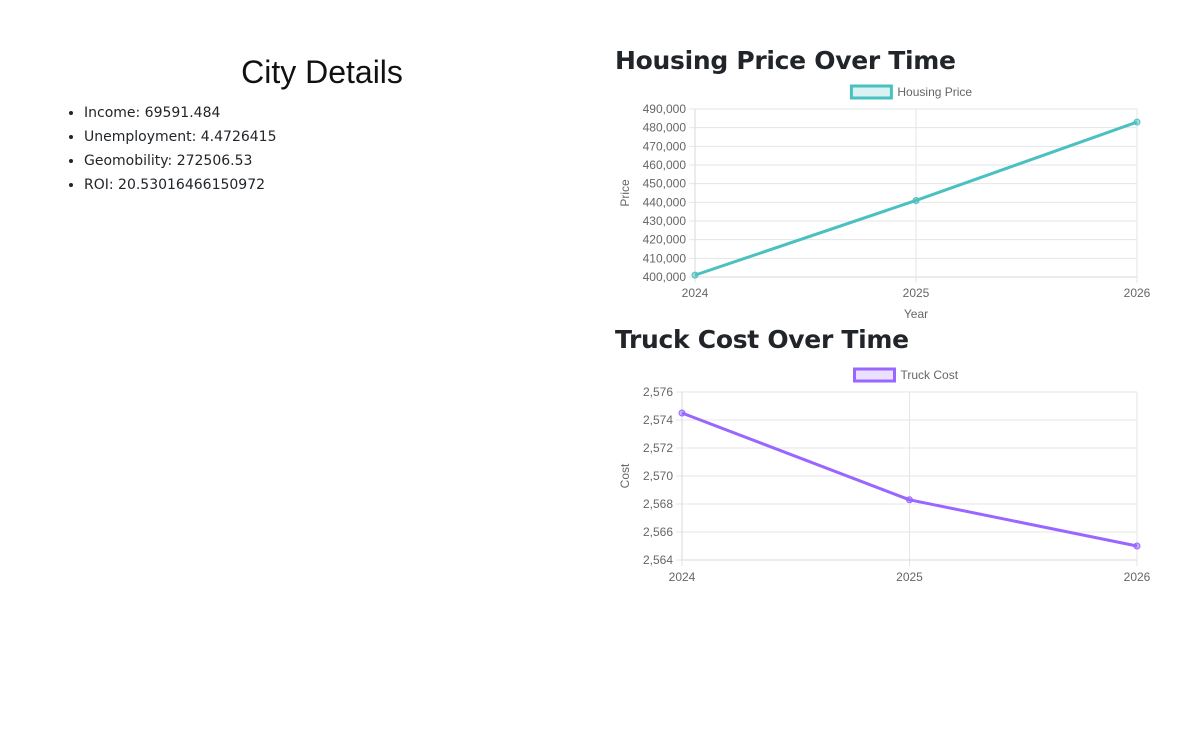 The height and width of the screenshot is (744, 1200). Describe the element at coordinates (658, 420) in the screenshot. I see `y-tick-label: 2,574` at that location.